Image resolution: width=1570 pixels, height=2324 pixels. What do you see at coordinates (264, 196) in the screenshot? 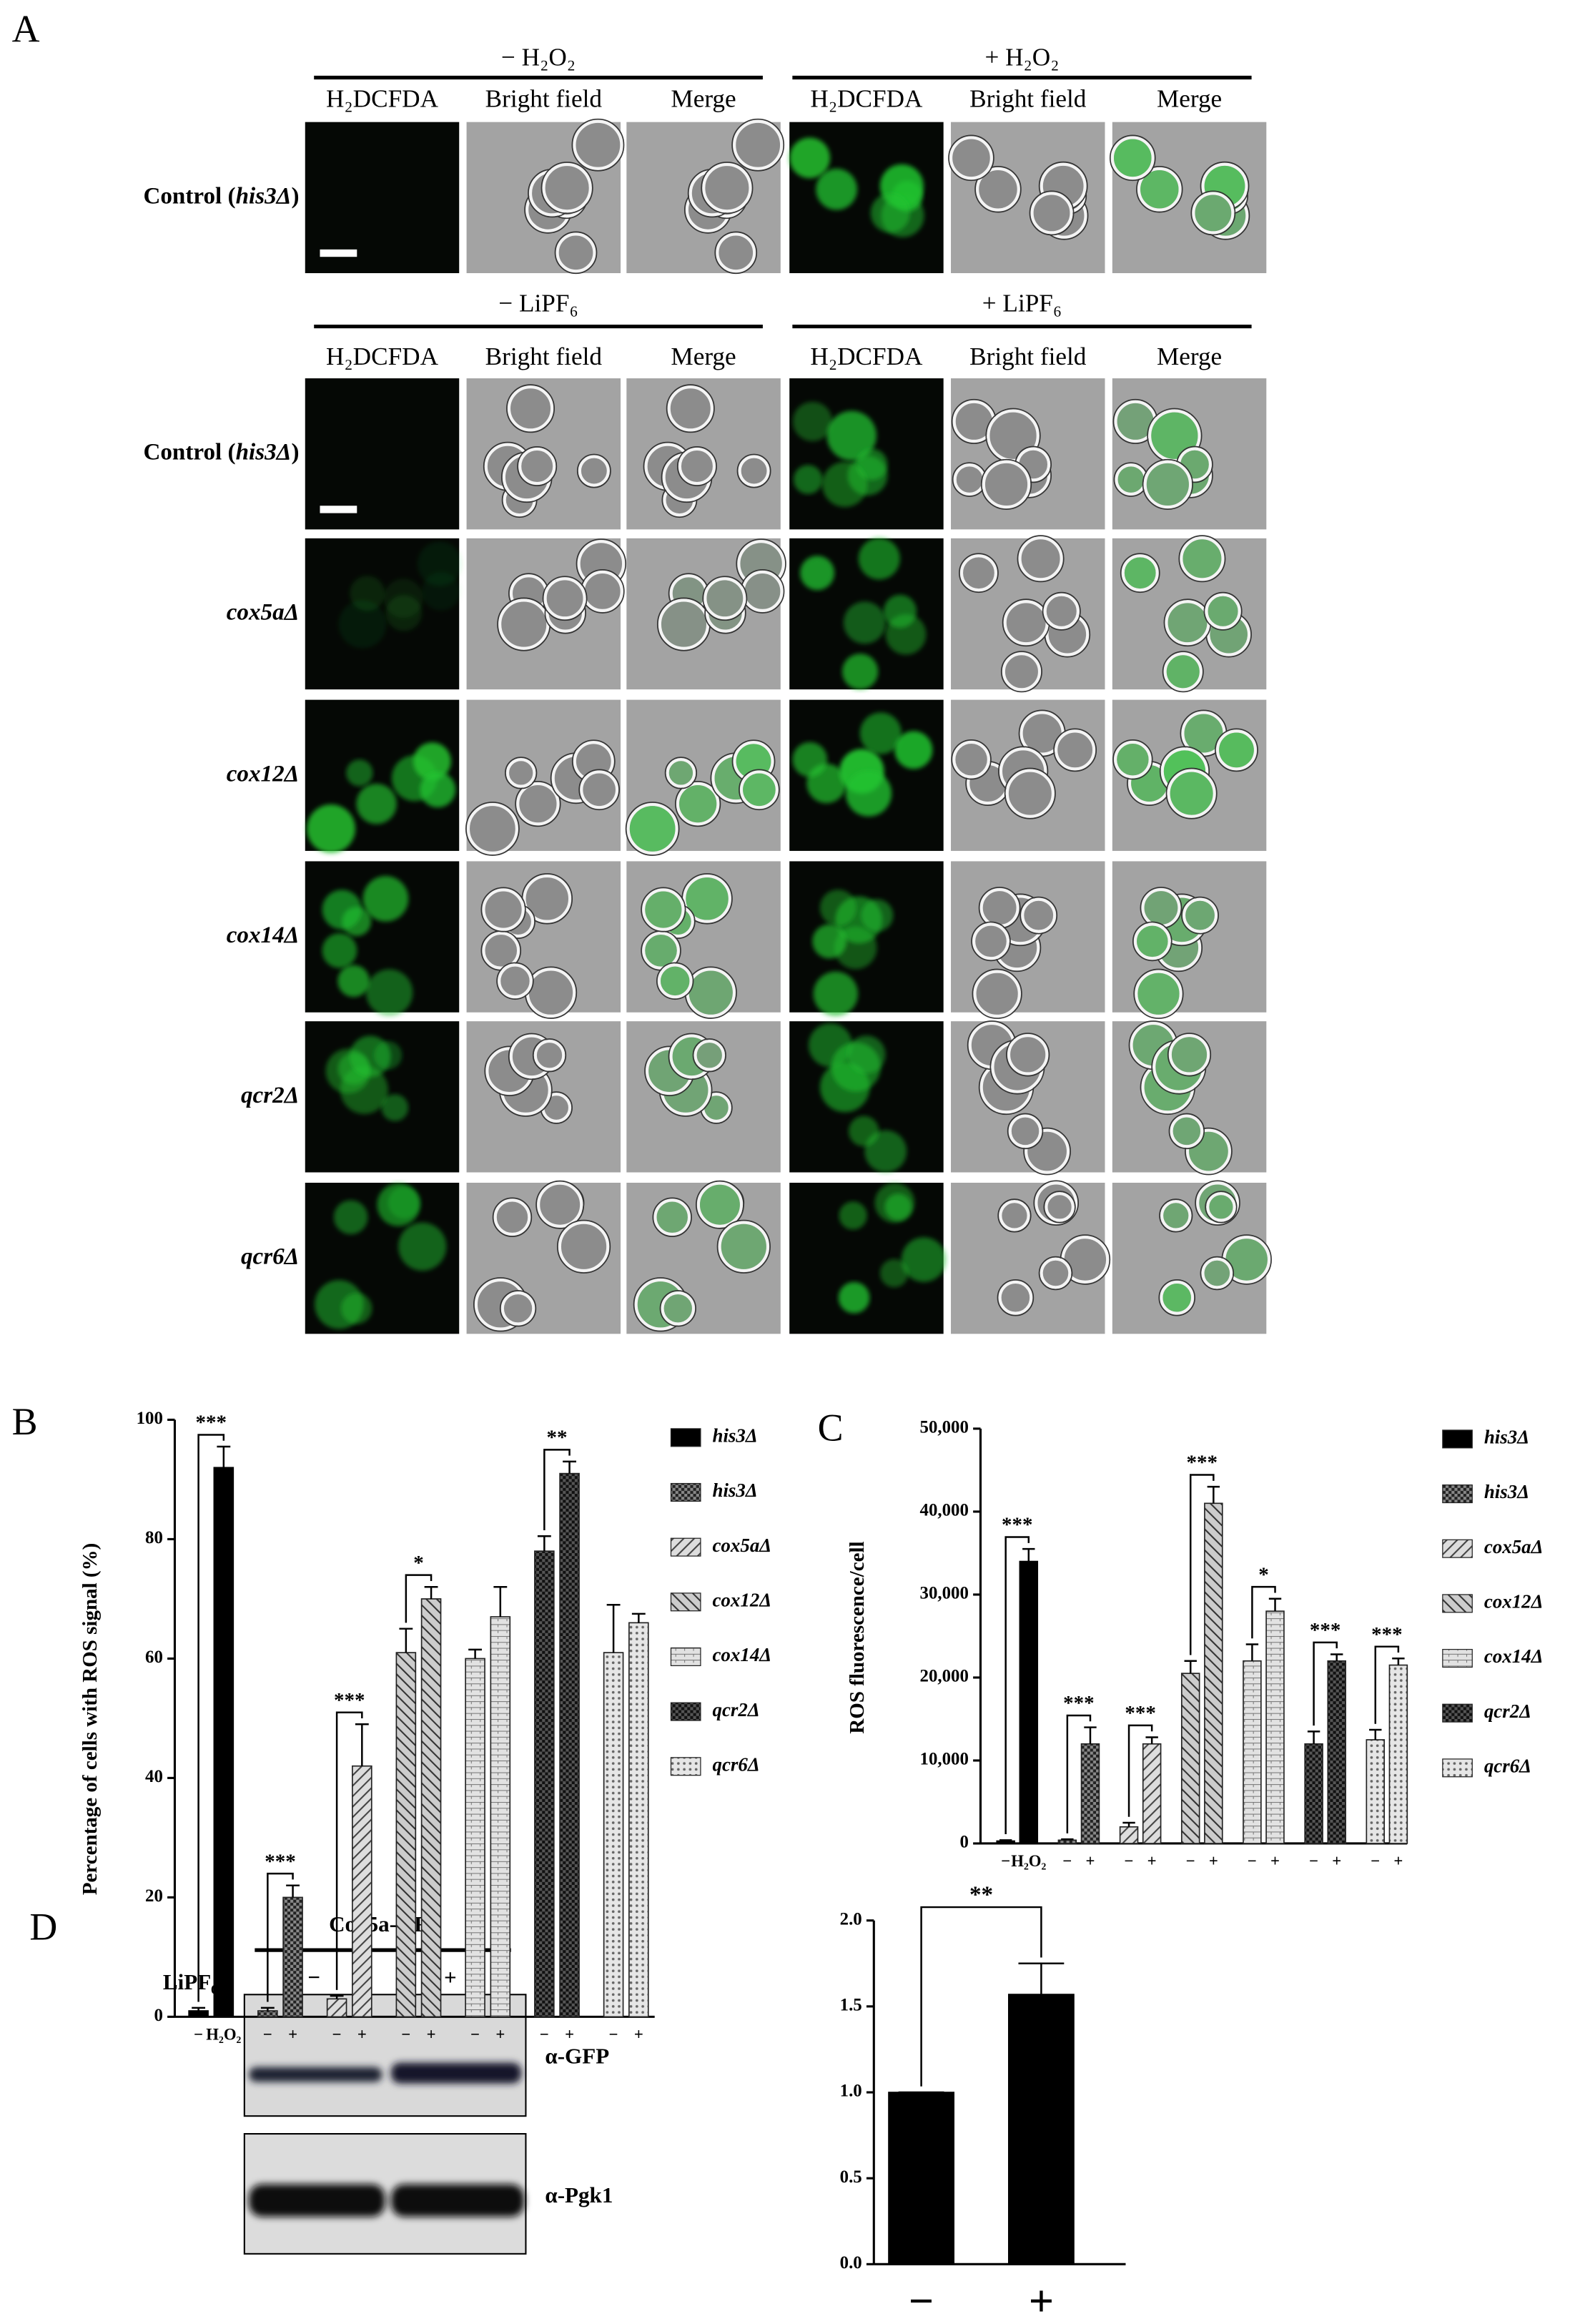
I see `row-label-part: his3Δ` at bounding box center [264, 196].